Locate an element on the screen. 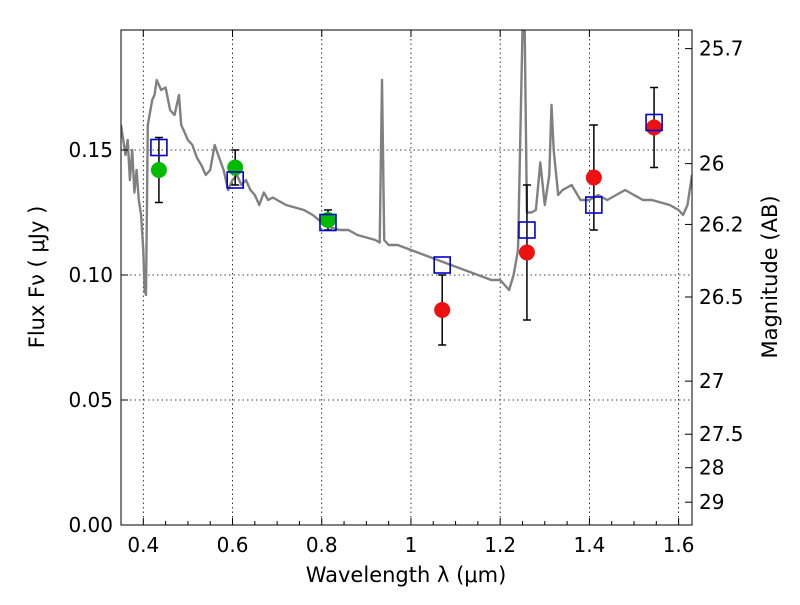 Image resolution: width=800 pixels, height=605 pixels. y2-axis-label: Magnitude (AB) is located at coordinates (770, 276).